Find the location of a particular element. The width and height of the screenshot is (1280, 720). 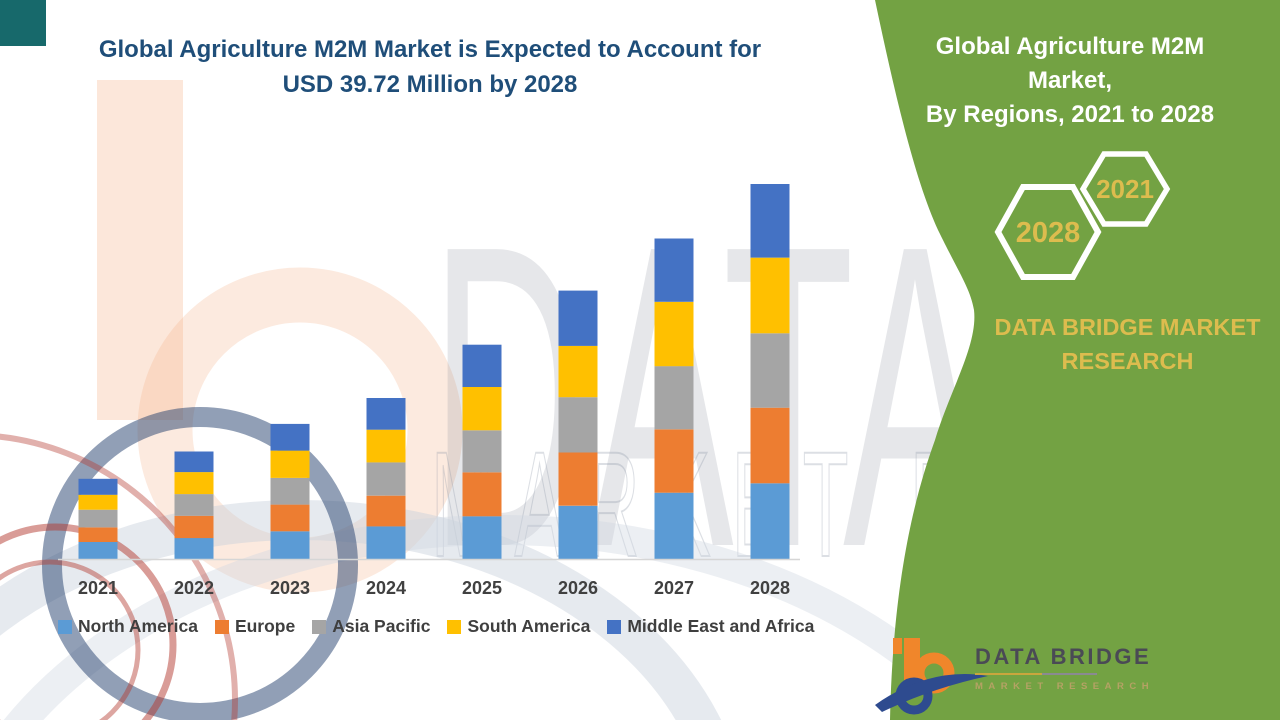

legend-label: Middle East and Africa is located at coordinates (721, 626).